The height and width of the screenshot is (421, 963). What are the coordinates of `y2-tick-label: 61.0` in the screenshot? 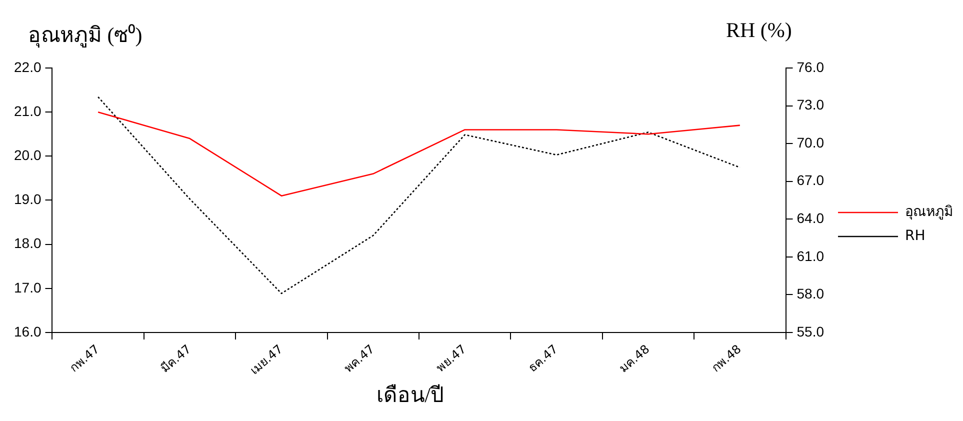 It's located at (810, 256).